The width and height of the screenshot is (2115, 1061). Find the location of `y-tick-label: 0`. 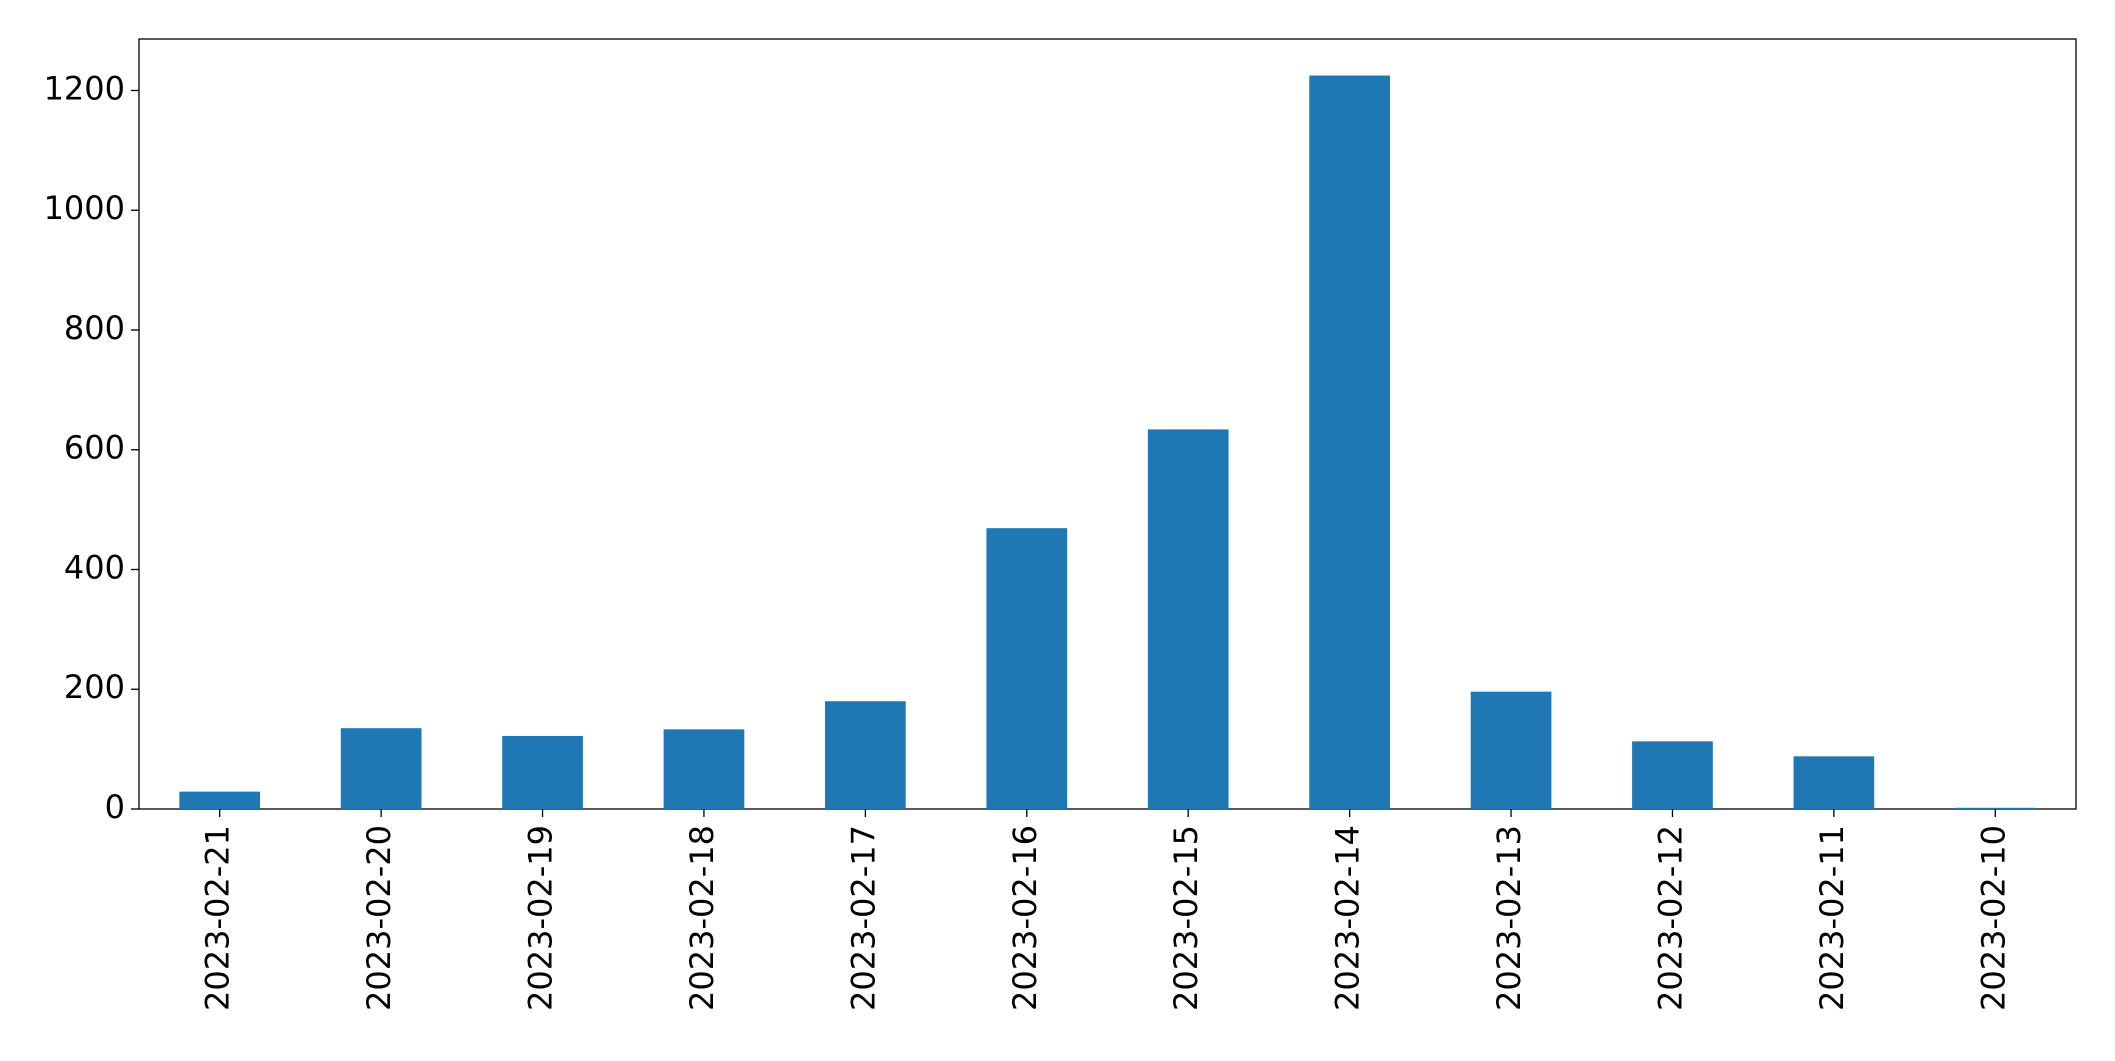

y-tick-label: 0 is located at coordinates (115, 807).